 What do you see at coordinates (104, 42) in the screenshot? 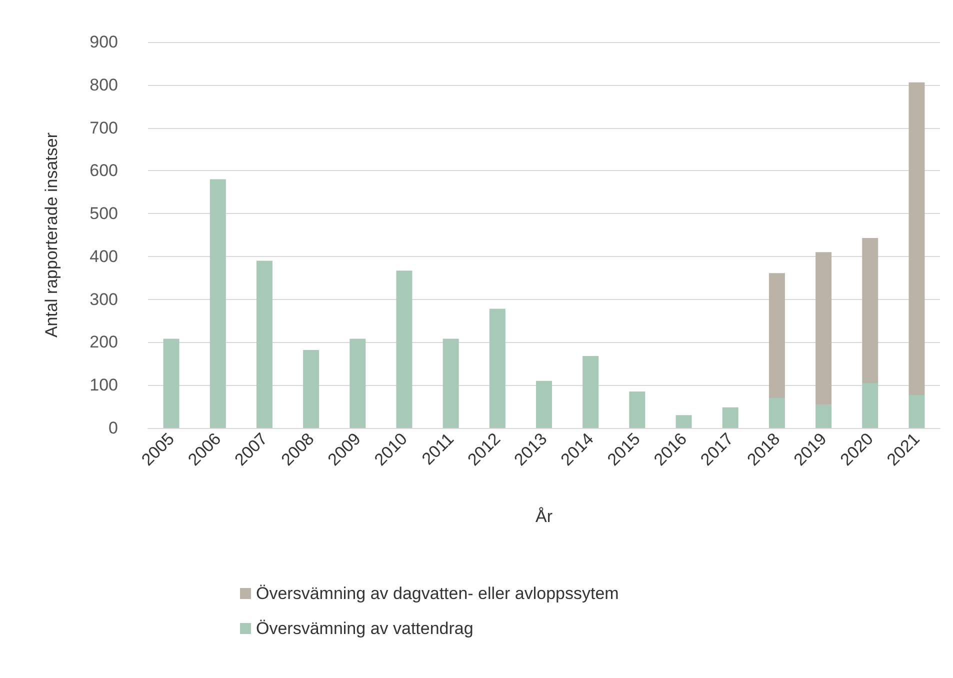
I see `y-tick-label: 900` at bounding box center [104, 42].